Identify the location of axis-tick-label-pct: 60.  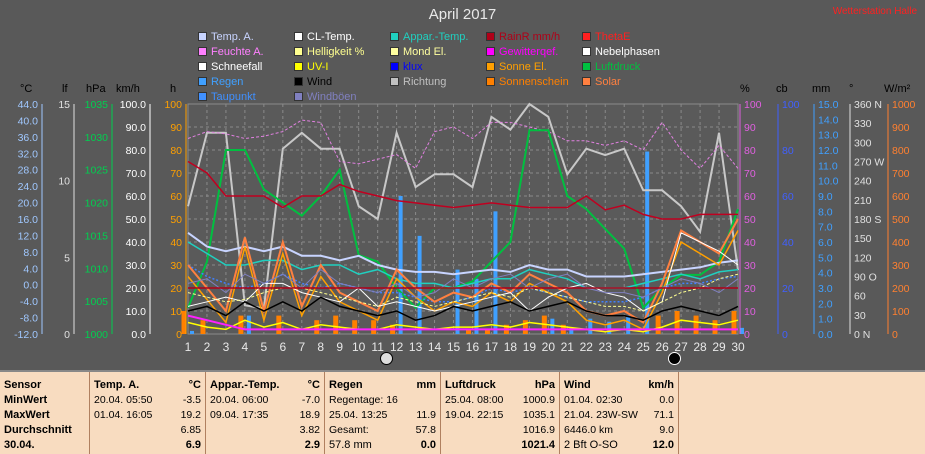
(750, 197).